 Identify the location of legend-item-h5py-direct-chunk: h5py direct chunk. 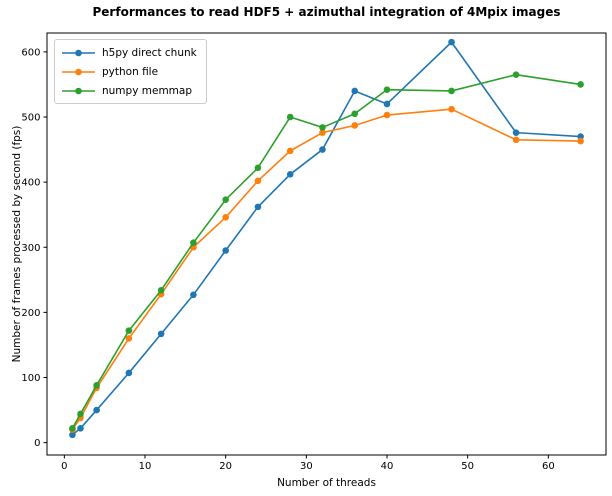
(129, 52).